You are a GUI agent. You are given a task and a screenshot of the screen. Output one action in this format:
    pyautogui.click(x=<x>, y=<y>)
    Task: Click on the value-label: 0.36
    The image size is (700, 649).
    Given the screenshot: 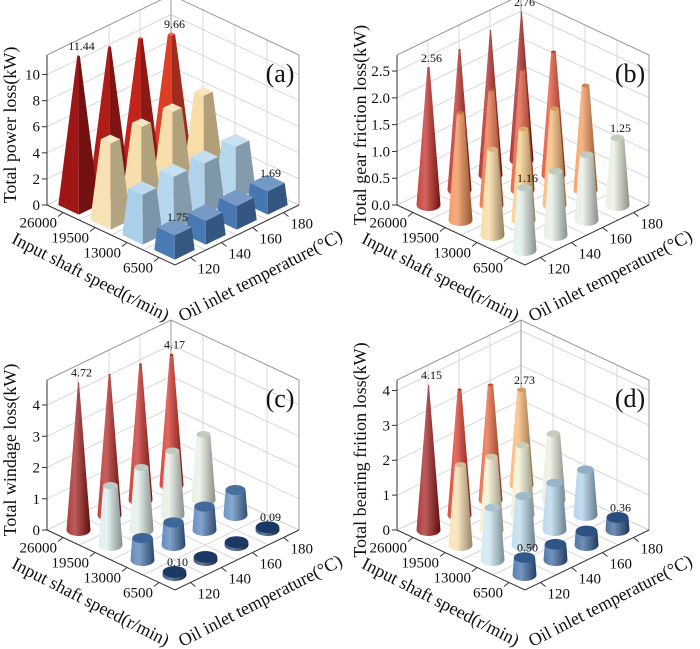 What is the action you would take?
    pyautogui.click(x=620, y=507)
    